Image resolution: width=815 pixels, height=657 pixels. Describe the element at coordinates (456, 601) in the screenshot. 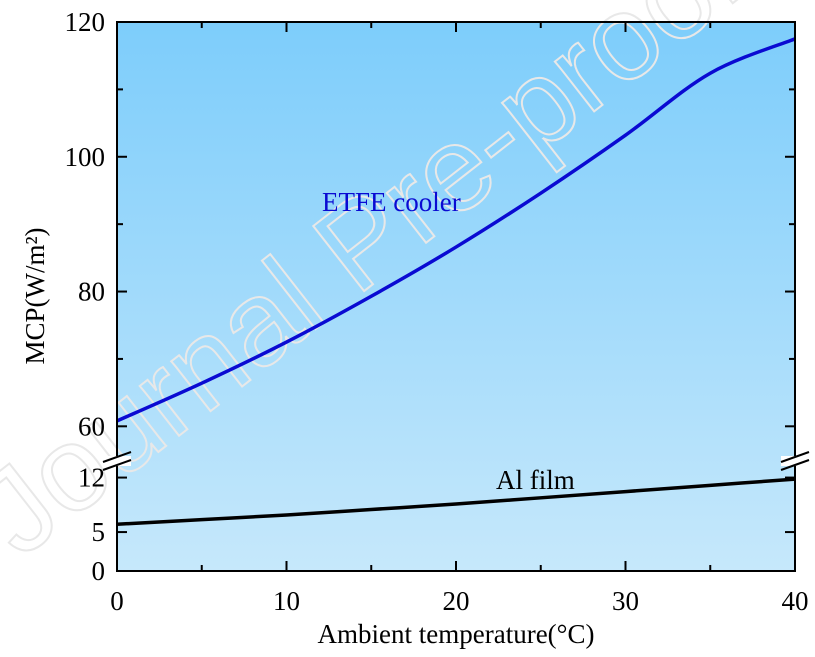

I see `x-tick-label: 20` at that location.